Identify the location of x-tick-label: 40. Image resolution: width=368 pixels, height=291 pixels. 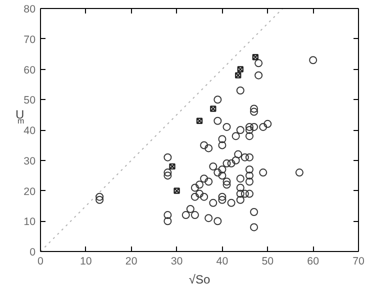
(222, 262).